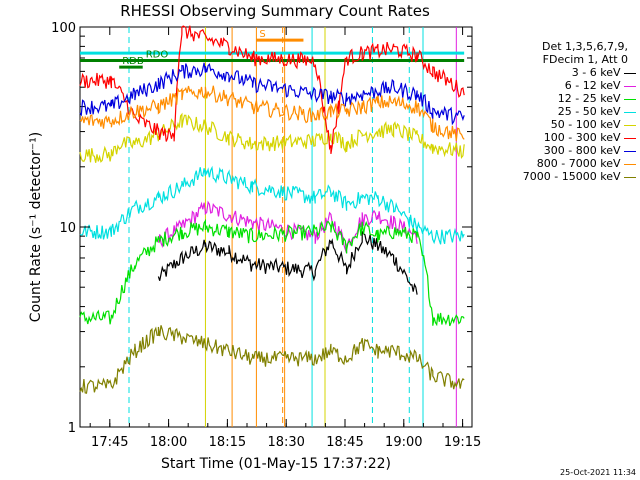 The height and width of the screenshot is (480, 640). Describe the element at coordinates (133, 61) in the screenshot. I see `flag-label: RDB` at that location.